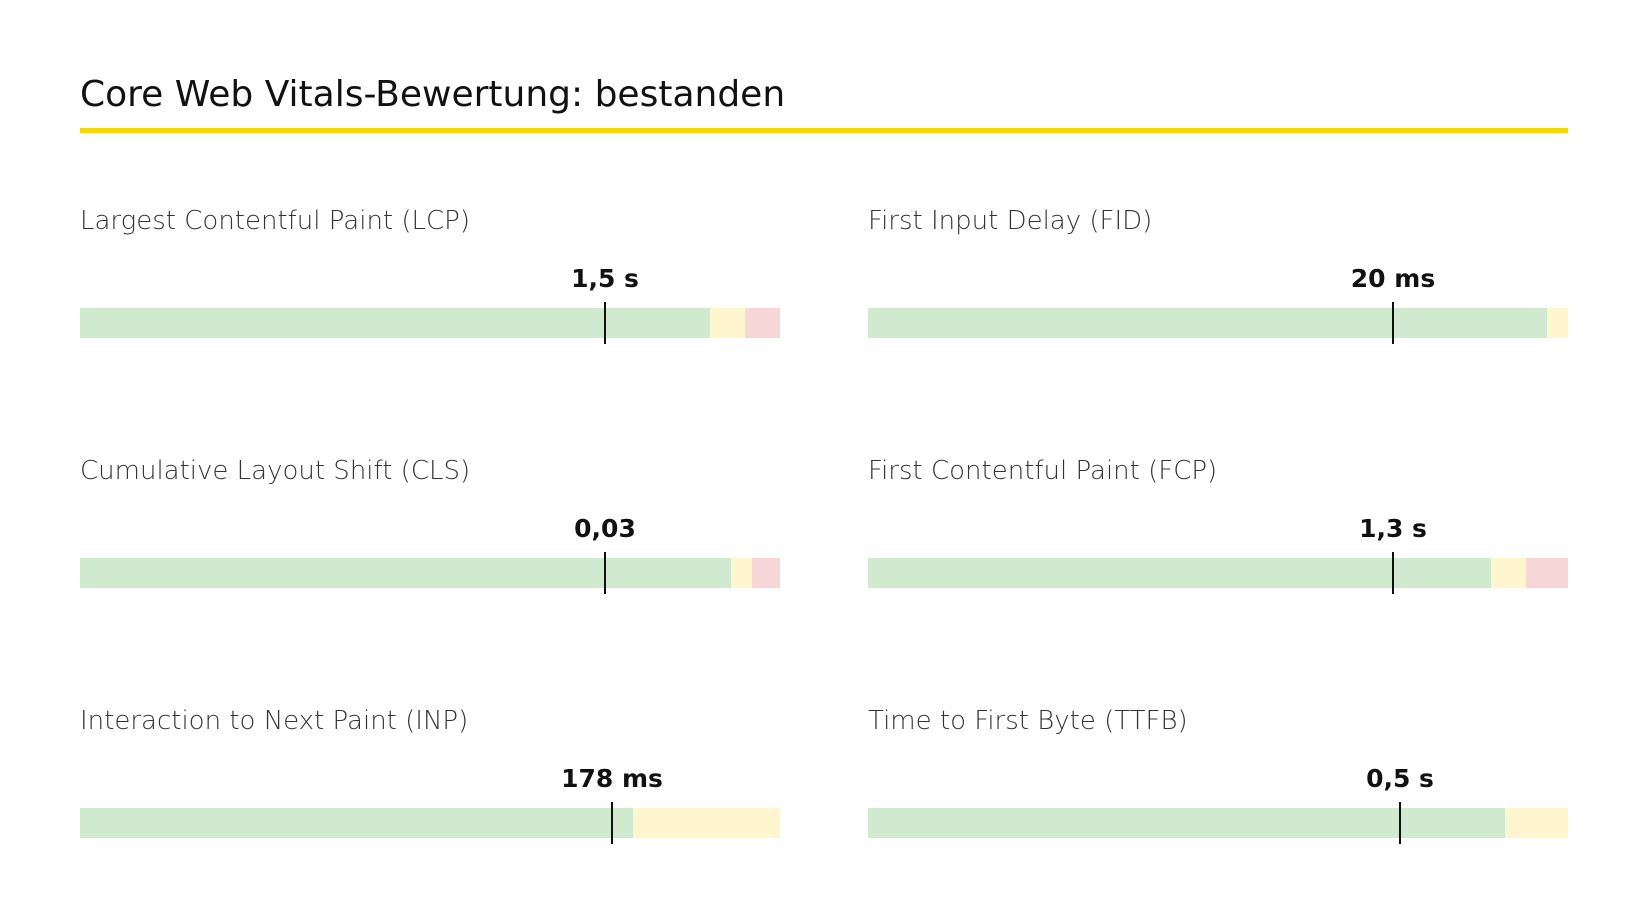  What do you see at coordinates (1393, 528) in the screenshot?
I see `metric-value: 1,3 s` at bounding box center [1393, 528].